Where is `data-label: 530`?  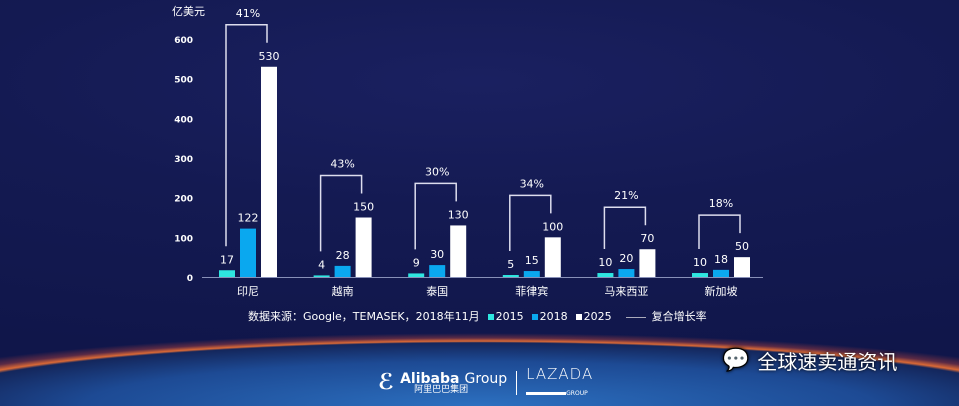
data-label: 530 is located at coordinates (269, 56).